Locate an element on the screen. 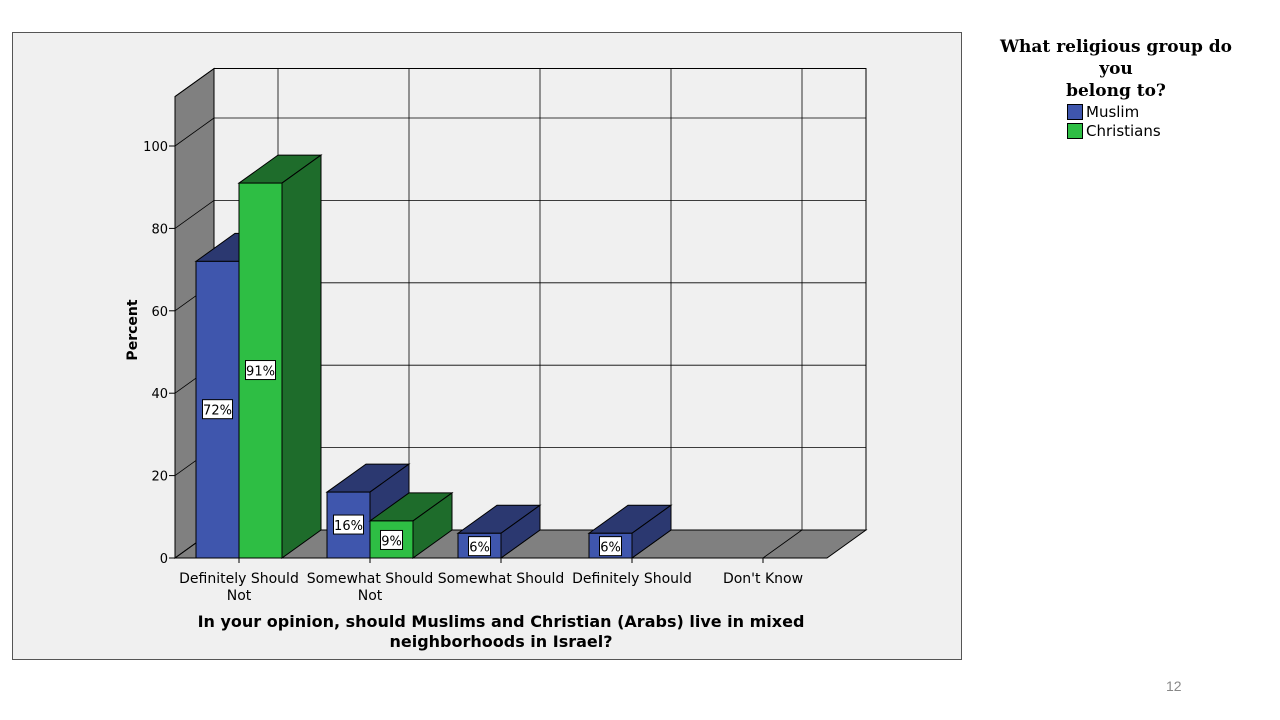 The image size is (1280, 720). data-label-text: 16% is located at coordinates (348, 526).